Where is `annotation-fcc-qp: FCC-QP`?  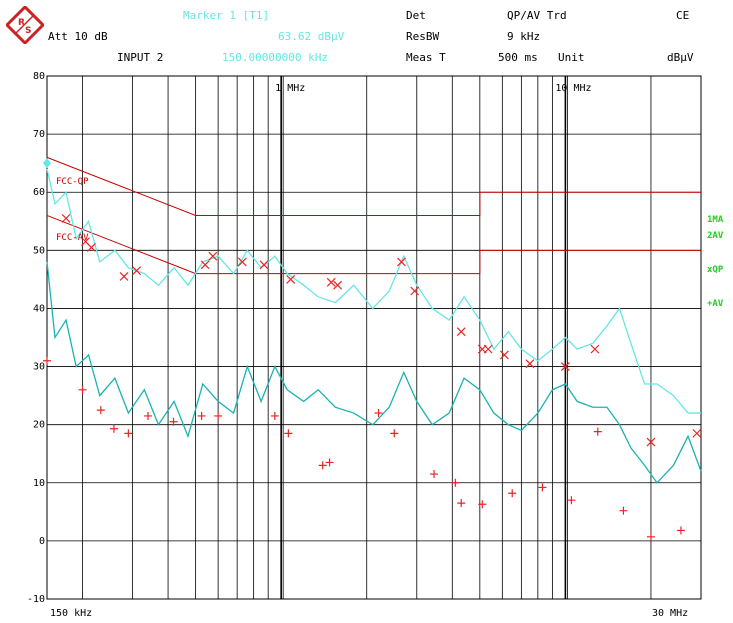
annotation-fcc-qp: FCC-QP is located at coordinates (72, 182).